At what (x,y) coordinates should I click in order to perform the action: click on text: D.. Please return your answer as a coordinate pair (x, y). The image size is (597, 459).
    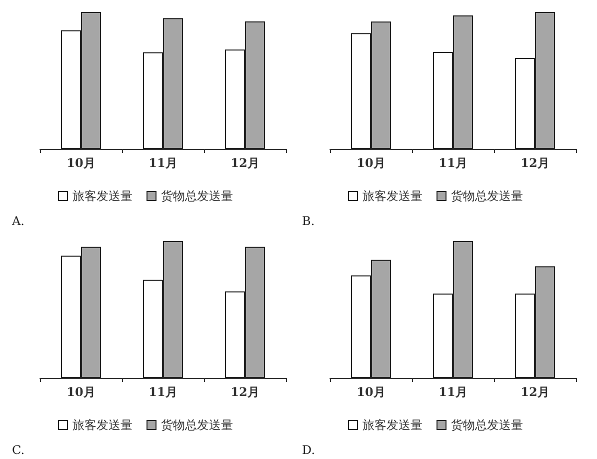
    Looking at the image, I should click on (309, 450).